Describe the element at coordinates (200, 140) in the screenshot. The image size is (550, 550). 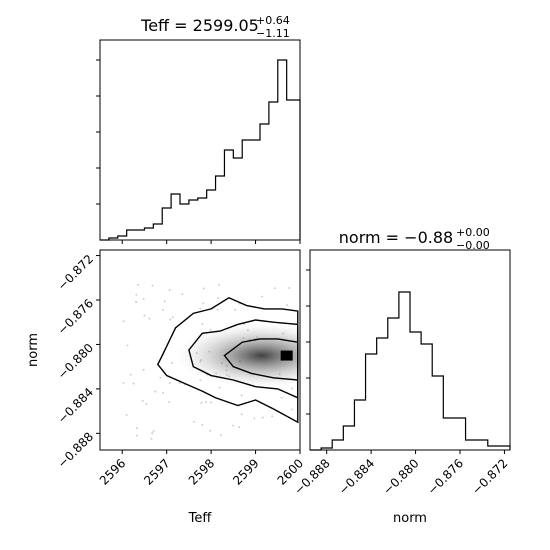
I see `teff-histogram-frame` at that location.